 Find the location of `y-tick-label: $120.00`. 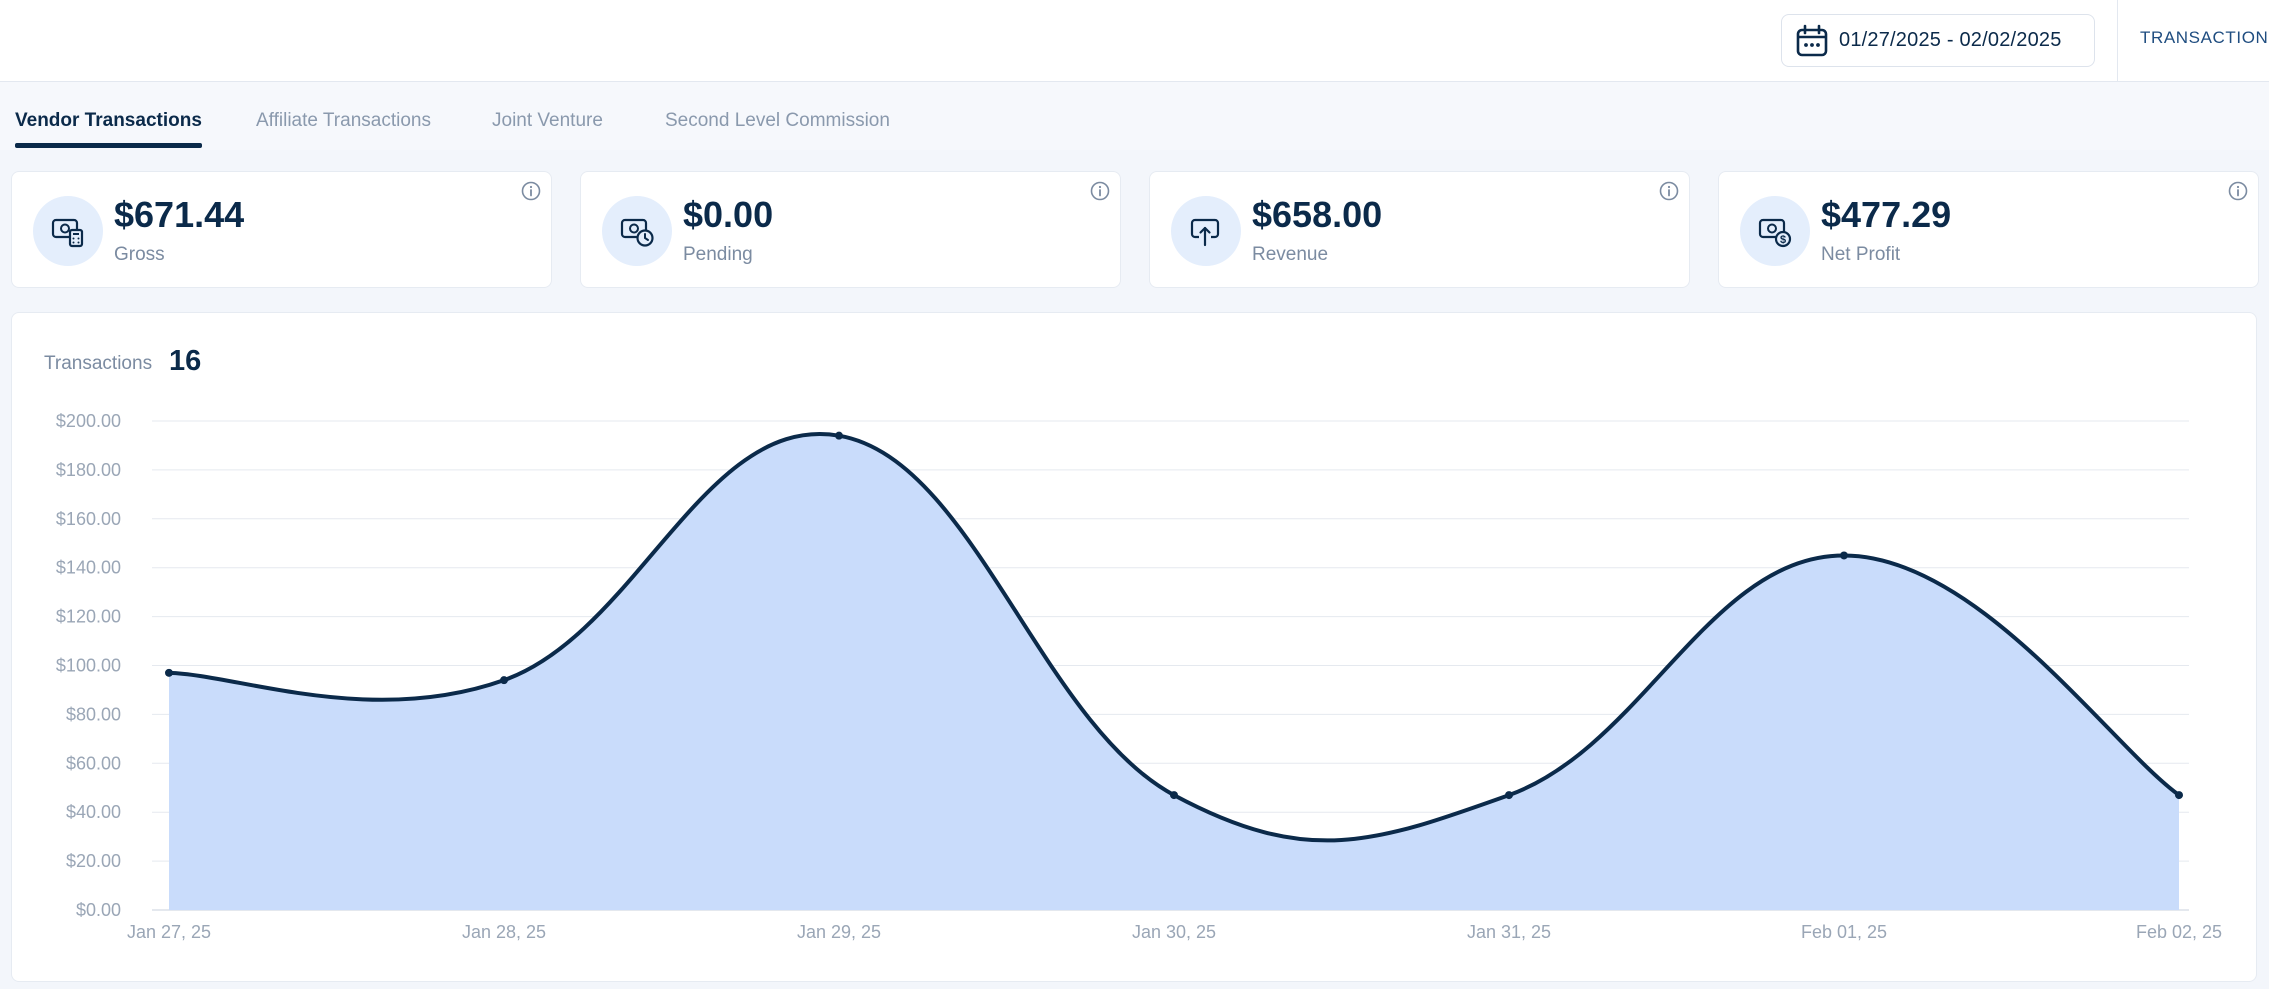

y-tick-label: $120.00 is located at coordinates (88, 617).